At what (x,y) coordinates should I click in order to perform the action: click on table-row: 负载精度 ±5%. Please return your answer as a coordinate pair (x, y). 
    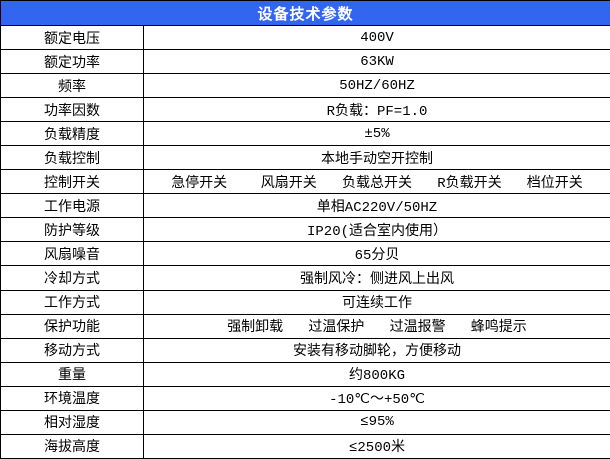
    Looking at the image, I should click on (305, 134).